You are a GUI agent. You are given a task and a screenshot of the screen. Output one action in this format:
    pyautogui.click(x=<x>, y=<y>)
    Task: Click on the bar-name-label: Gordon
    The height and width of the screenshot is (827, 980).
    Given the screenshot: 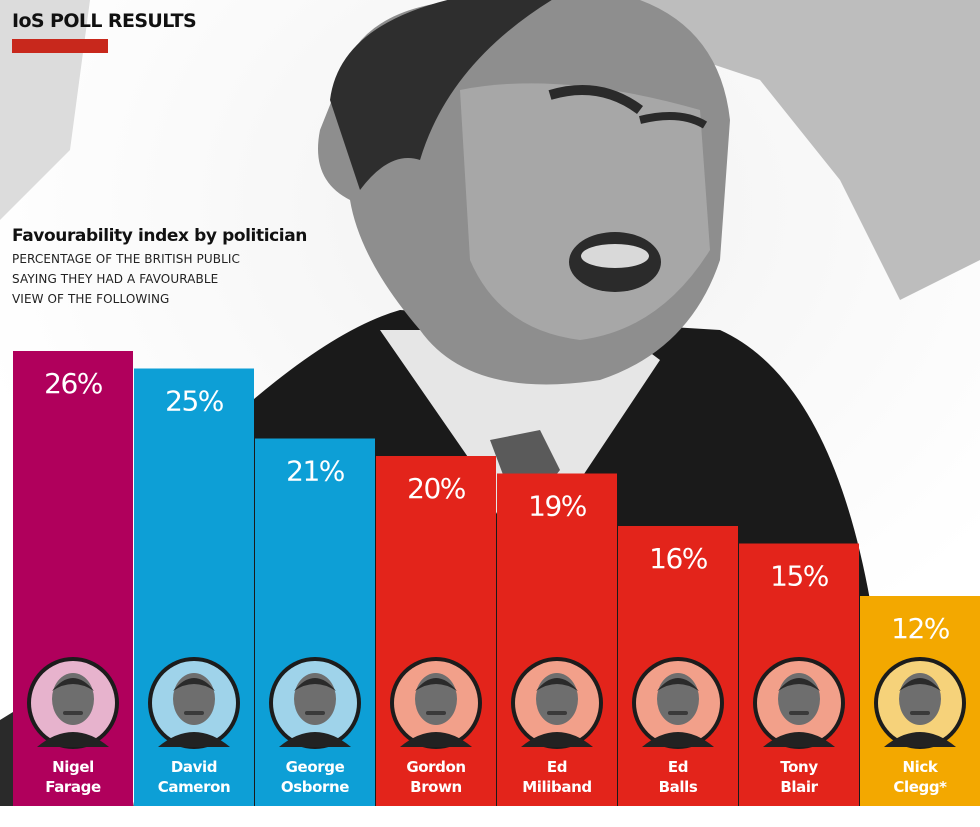 What is the action you would take?
    pyautogui.click(x=435, y=767)
    